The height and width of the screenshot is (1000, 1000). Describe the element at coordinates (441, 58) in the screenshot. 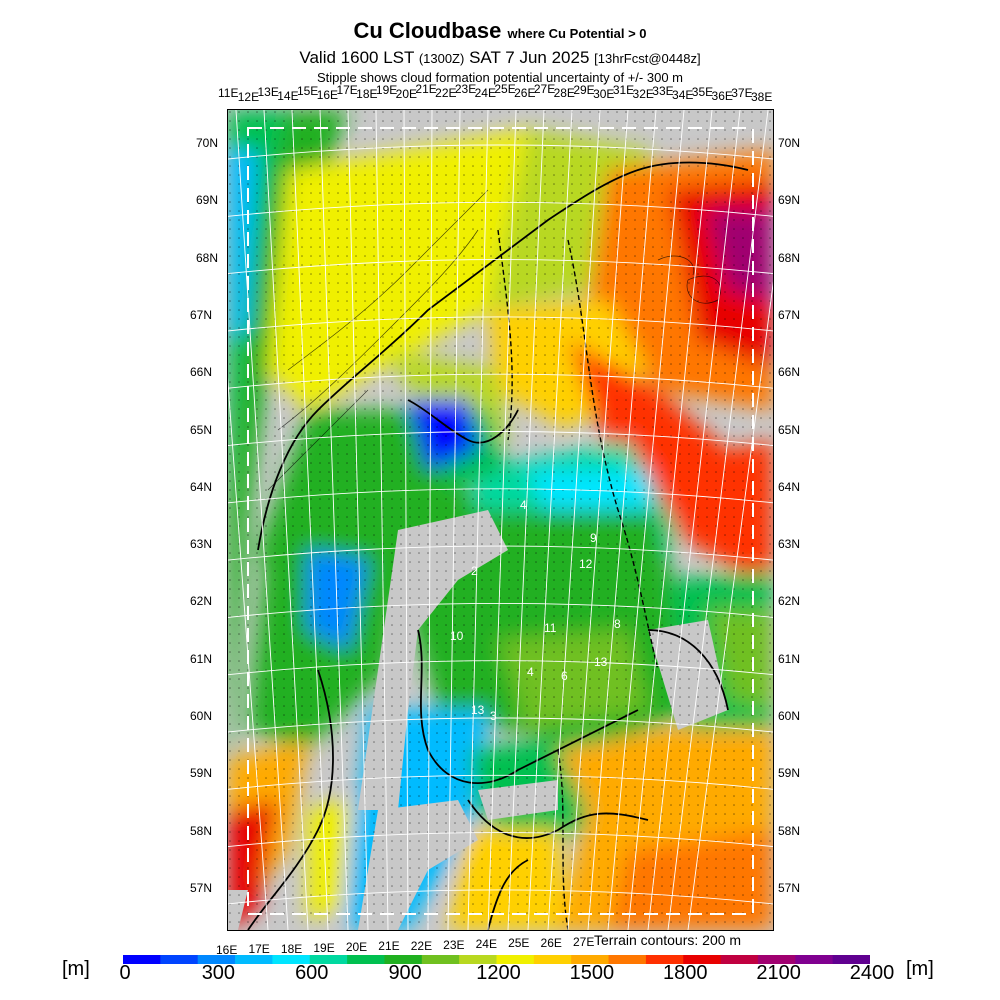

I see `valid-zulu: (1300Z)` at that location.